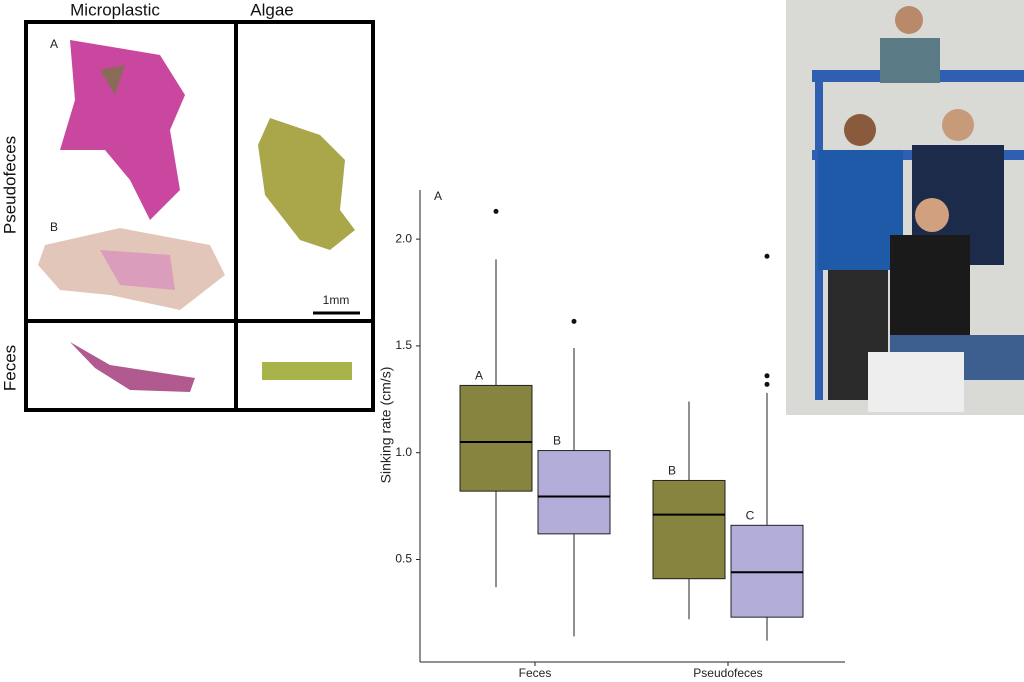  What do you see at coordinates (750, 515) in the screenshot?
I see `group-letter: C` at bounding box center [750, 515].